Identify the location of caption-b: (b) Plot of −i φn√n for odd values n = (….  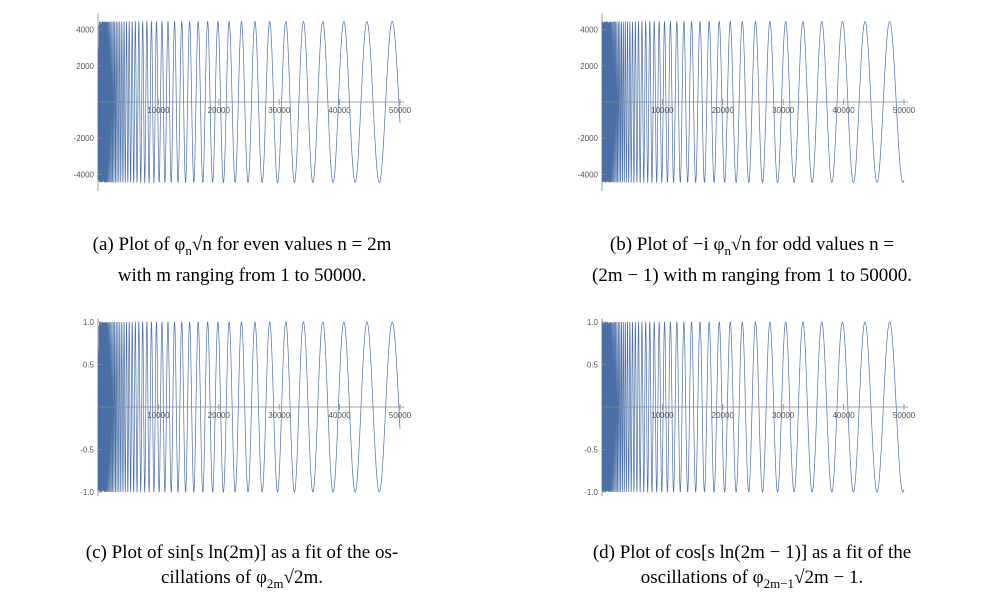
(752, 260).